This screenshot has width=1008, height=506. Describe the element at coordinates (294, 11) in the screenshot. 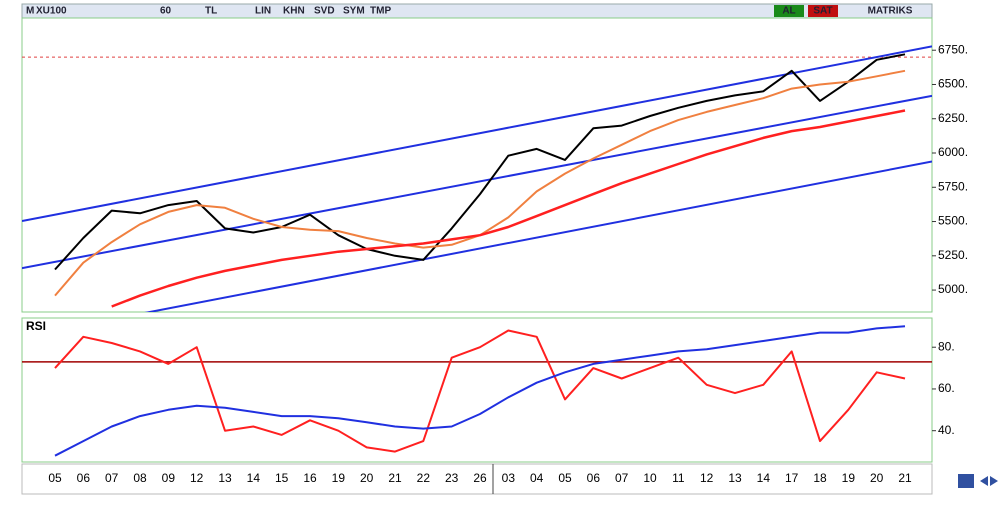

I see `toolbar-item: KHN` at that location.